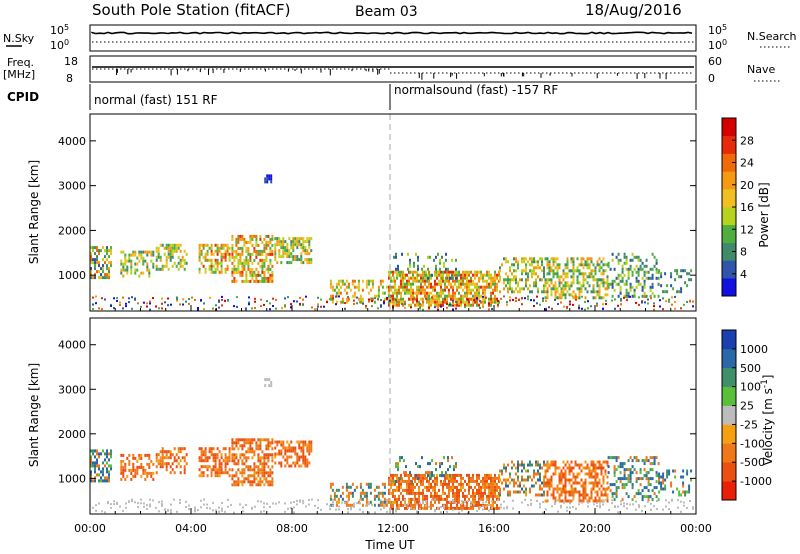  I want to click on colorbar-tick-label: 1000, so click(754, 349).